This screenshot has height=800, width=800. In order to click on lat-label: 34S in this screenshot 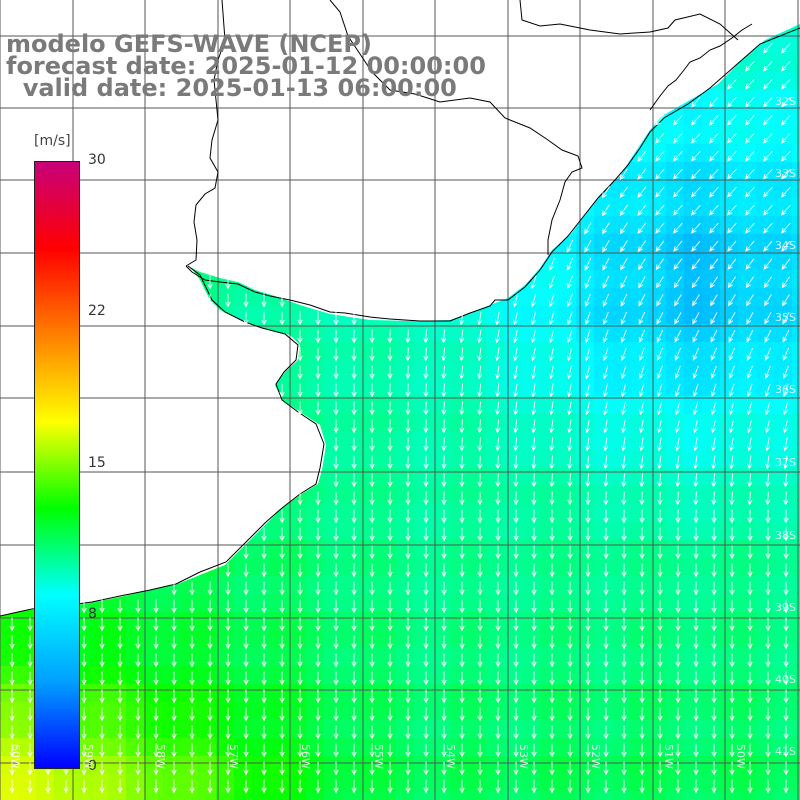, I will do `click(785, 245)`.